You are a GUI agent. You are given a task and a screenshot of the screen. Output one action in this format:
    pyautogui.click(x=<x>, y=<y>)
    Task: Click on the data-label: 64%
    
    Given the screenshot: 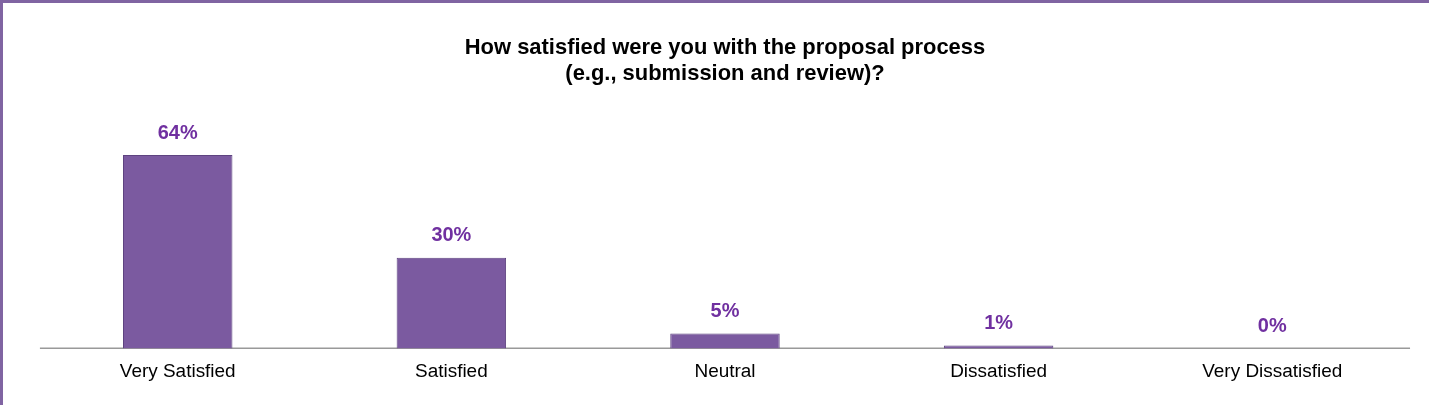 What is the action you would take?
    pyautogui.click(x=177, y=131)
    